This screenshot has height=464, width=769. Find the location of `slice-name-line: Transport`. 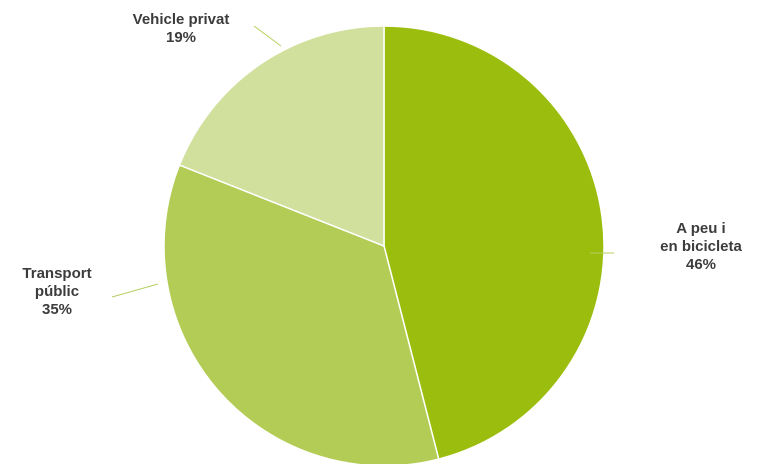

slice-name-line: Transport is located at coordinates (56, 273).